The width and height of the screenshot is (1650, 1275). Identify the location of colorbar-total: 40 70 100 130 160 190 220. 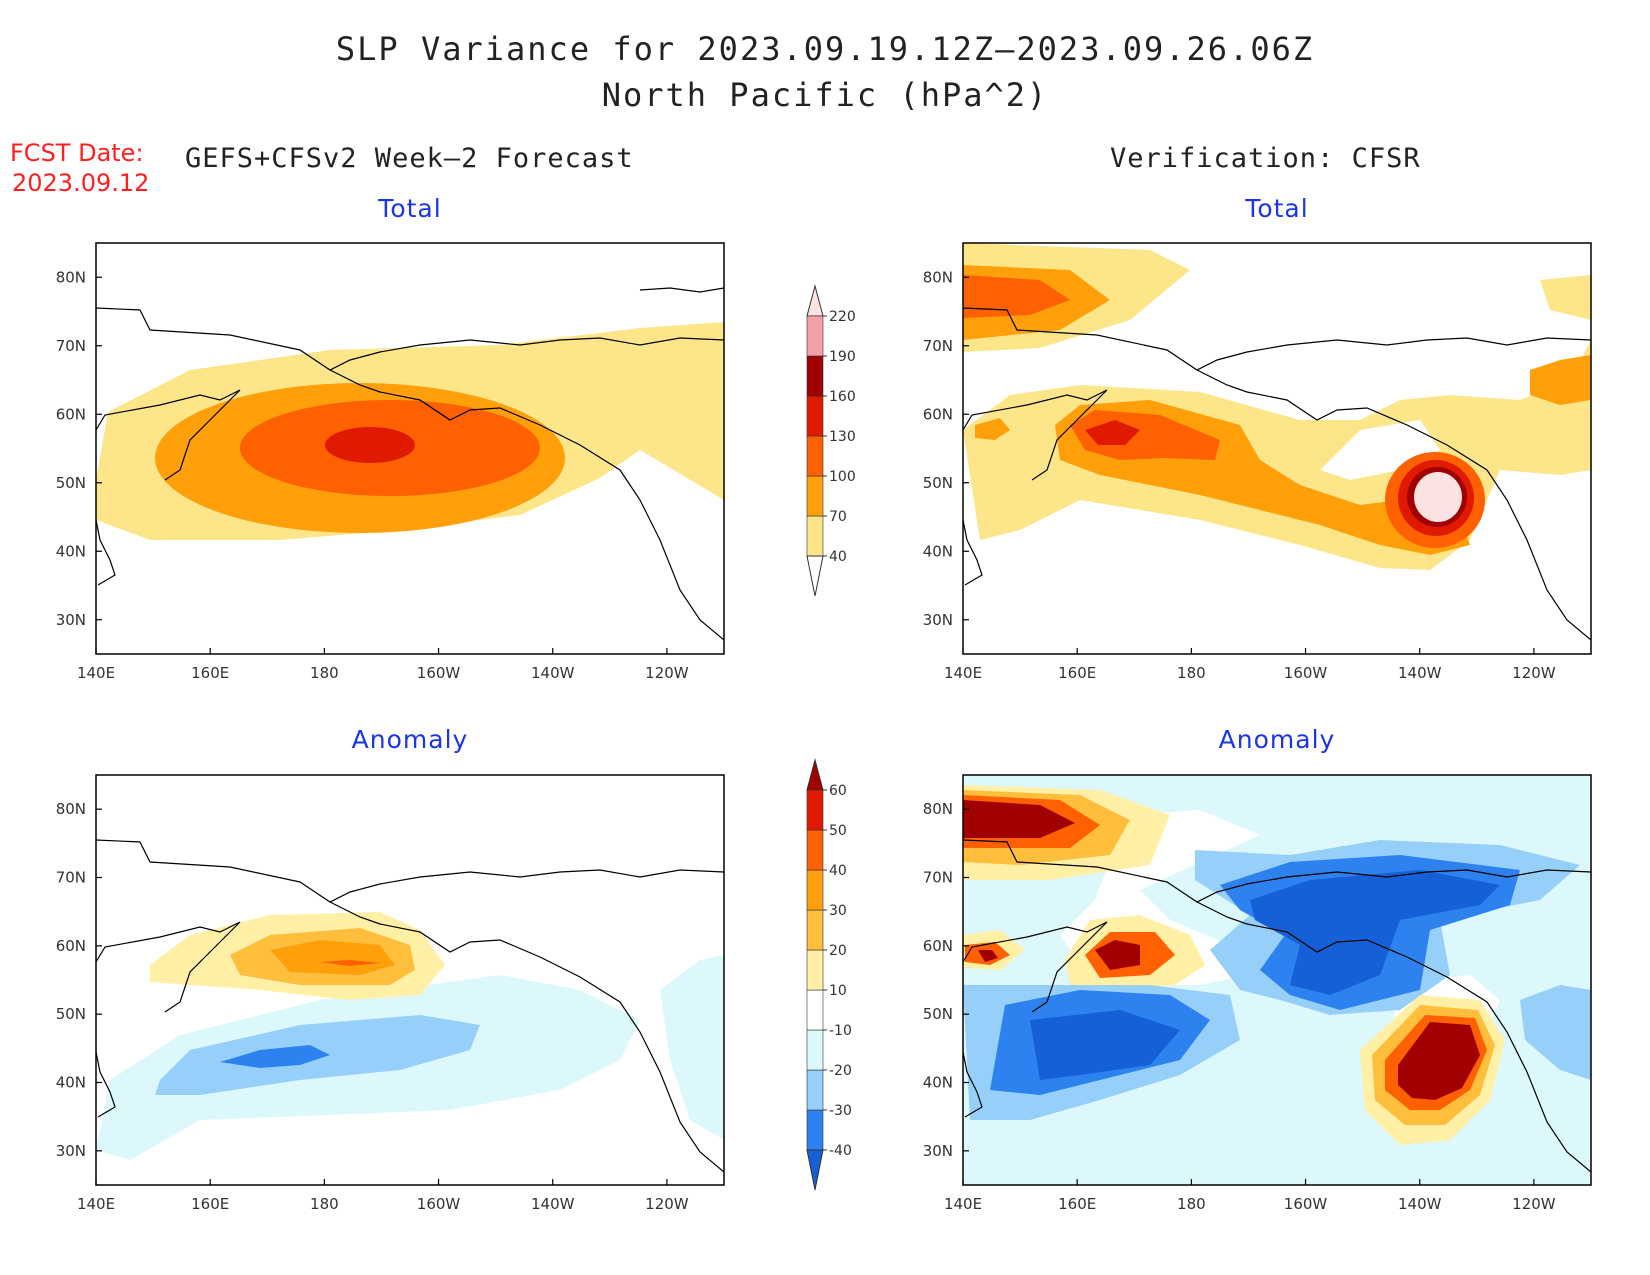
(831, 440).